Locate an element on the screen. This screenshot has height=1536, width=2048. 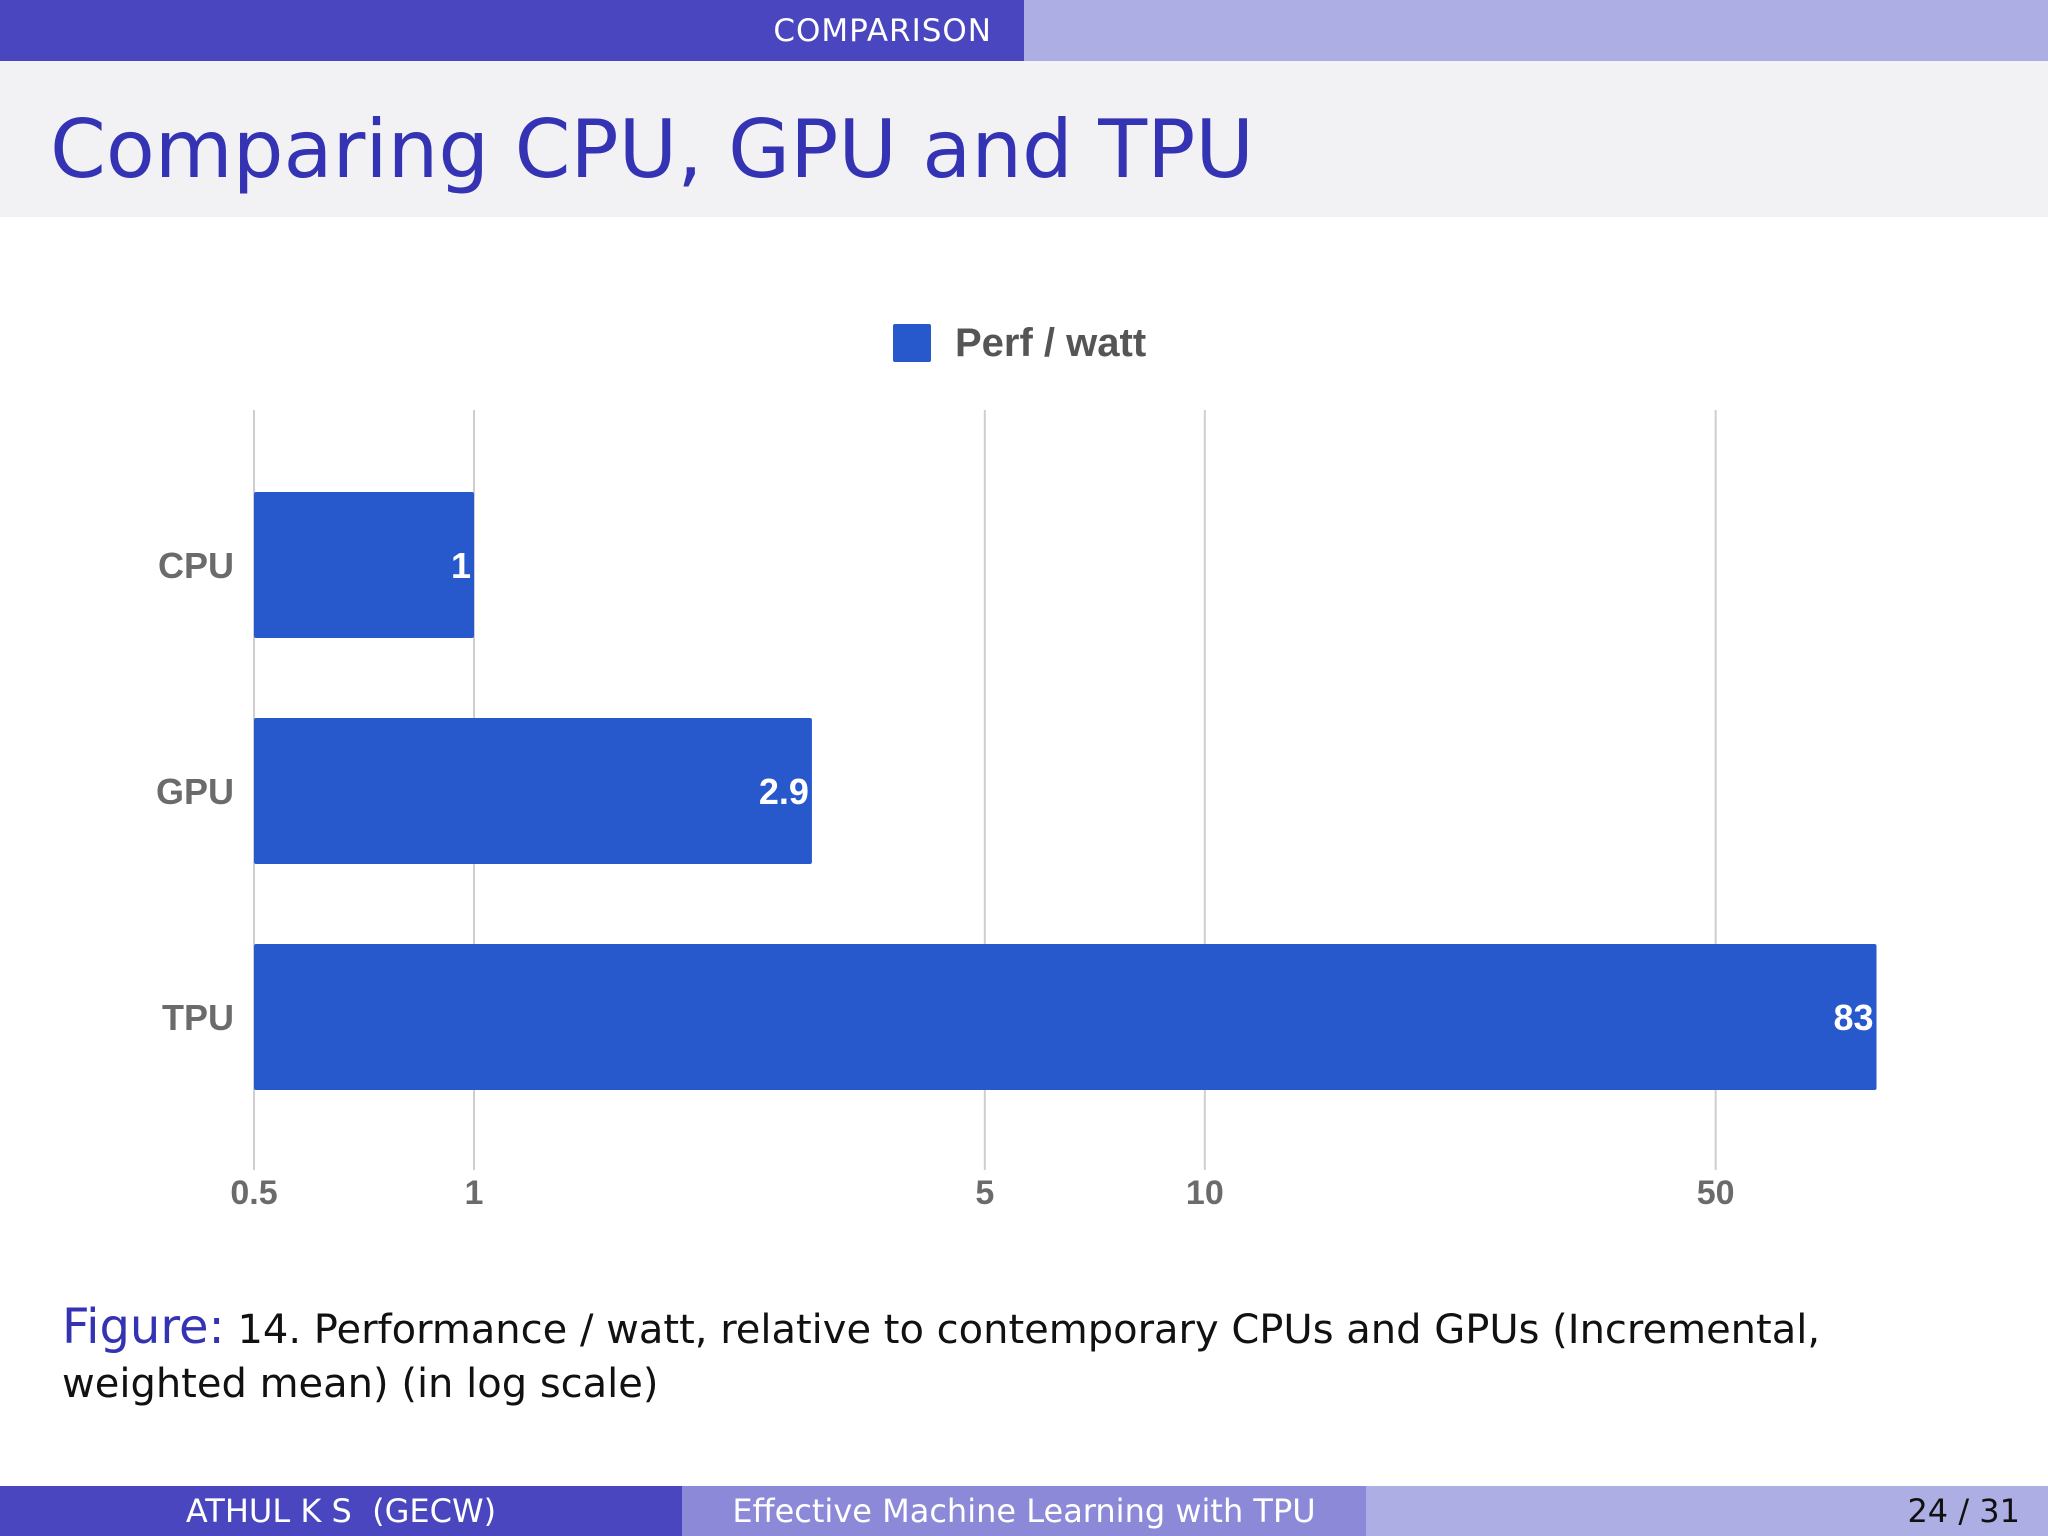
x-tick-label-5: 5 is located at coordinates (984, 1193).